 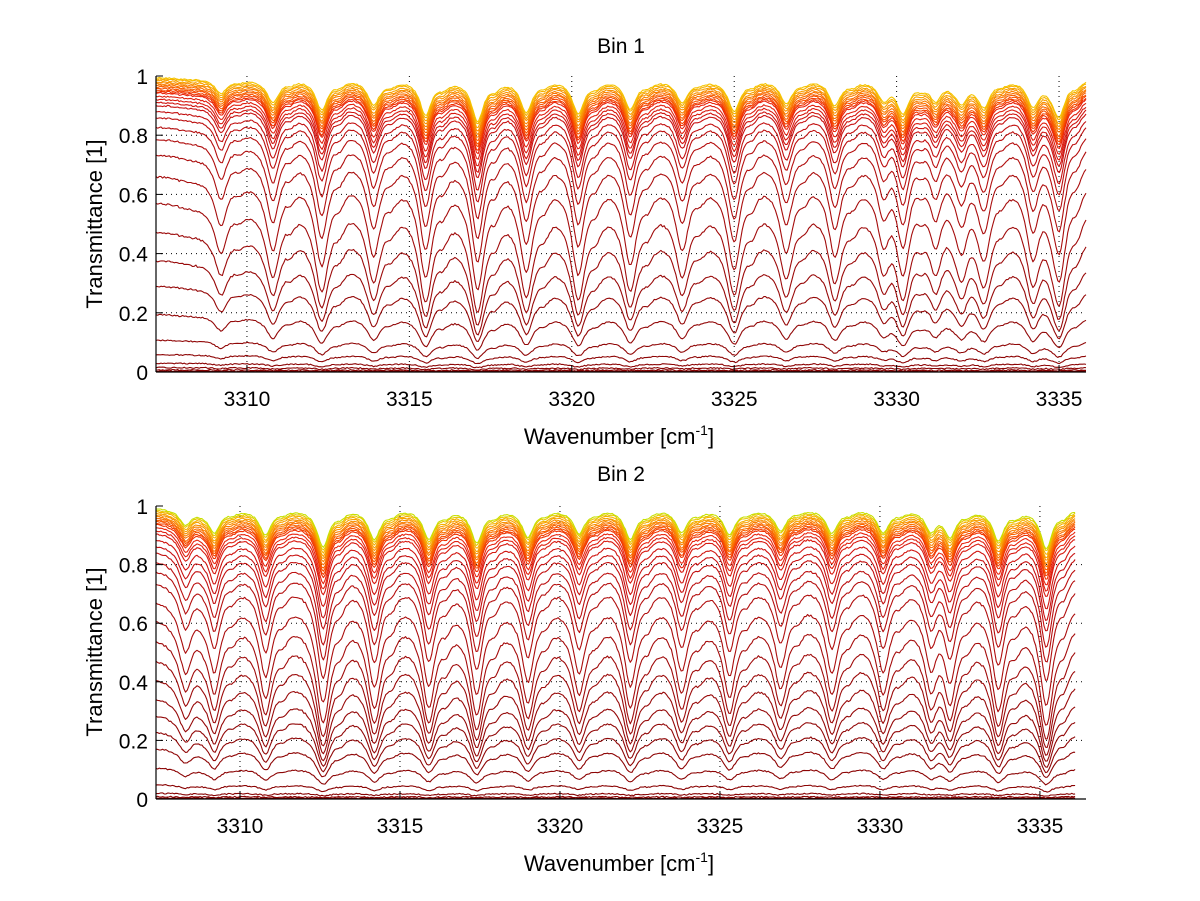 What do you see at coordinates (621, 46) in the screenshot?
I see `chart-title: Bin 1` at bounding box center [621, 46].